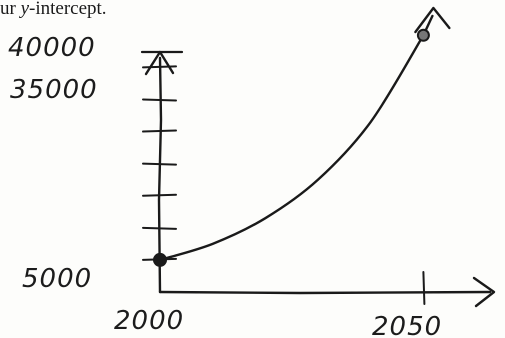  What do you see at coordinates (432, 20) in the screenshot?
I see `curve-arrowhead` at bounding box center [432, 20].